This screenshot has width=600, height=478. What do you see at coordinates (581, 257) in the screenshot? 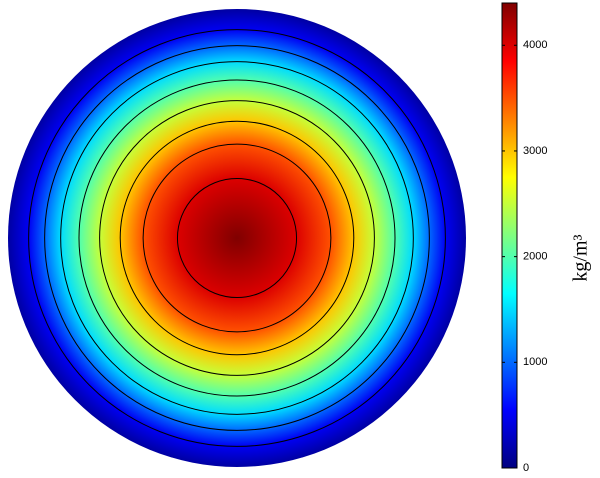
I see `colorbar-label: kg/m³` at bounding box center [581, 257].